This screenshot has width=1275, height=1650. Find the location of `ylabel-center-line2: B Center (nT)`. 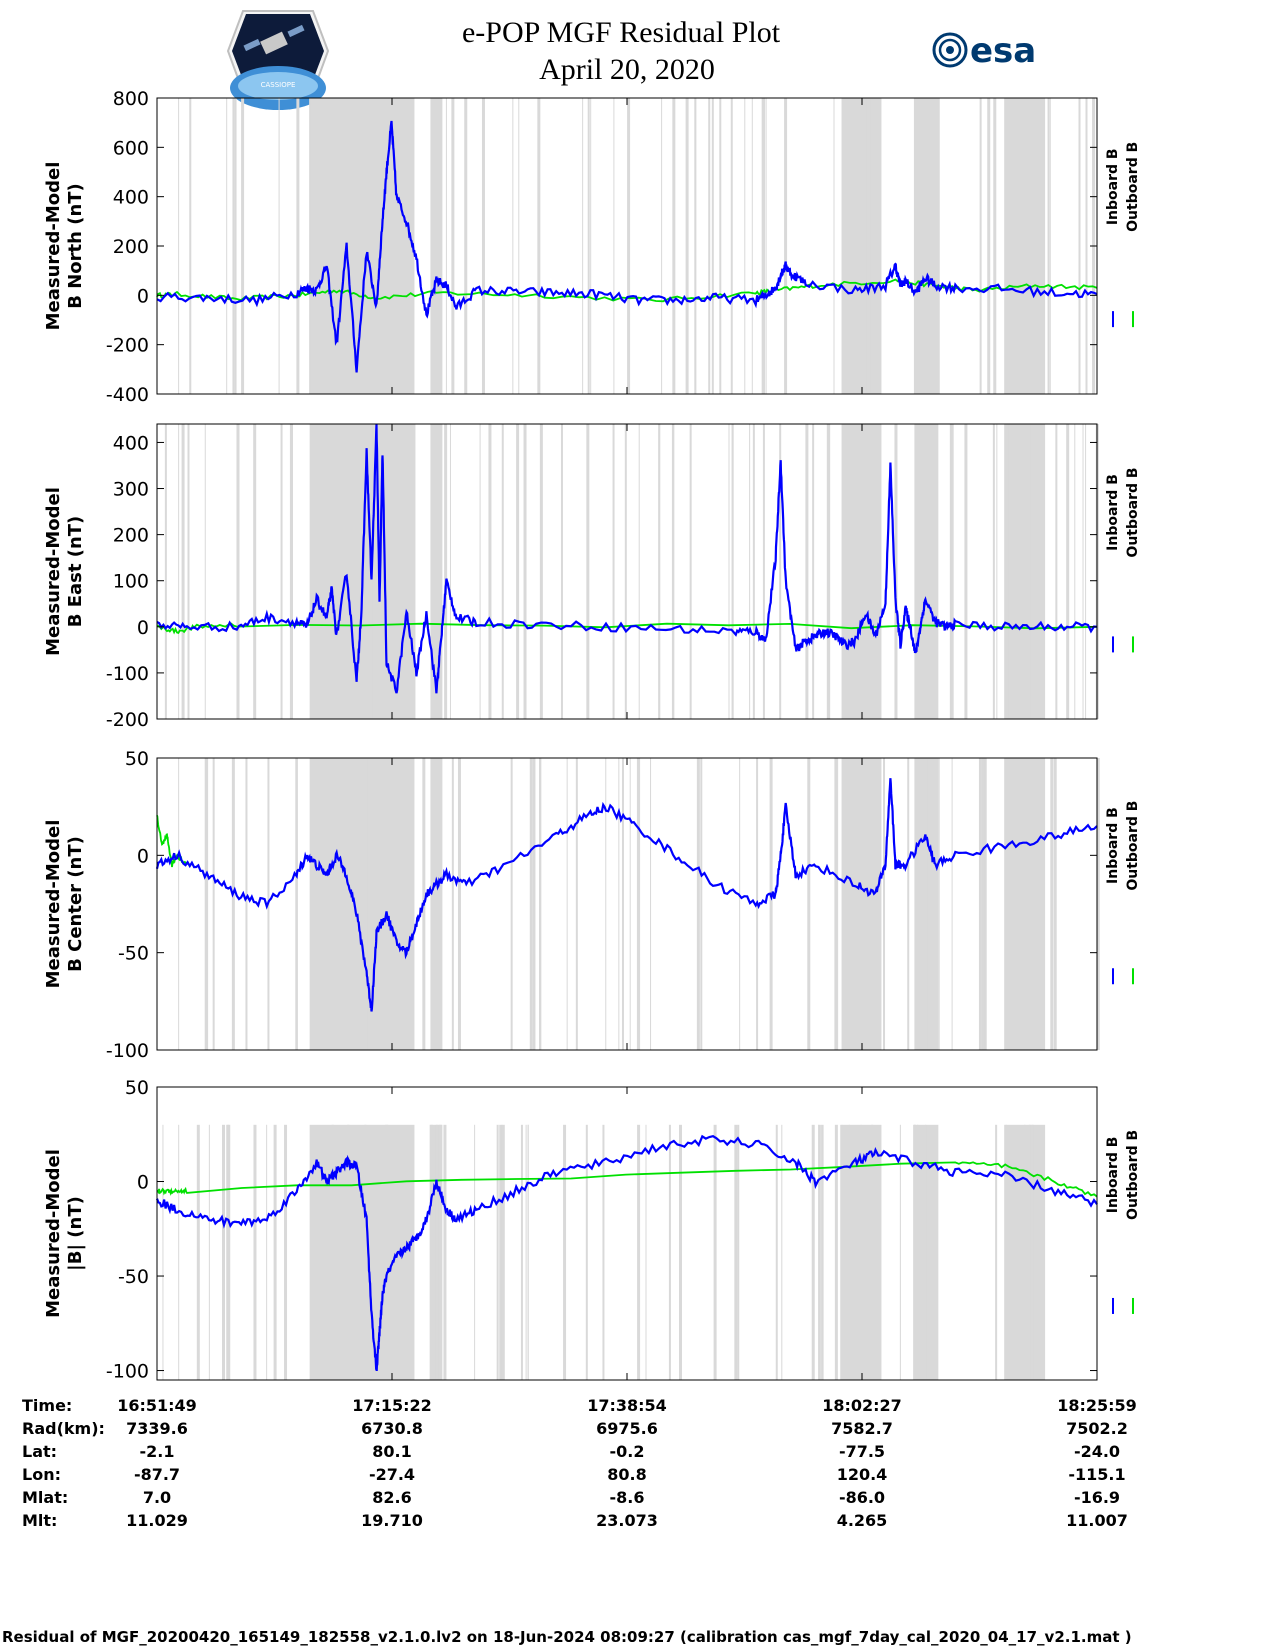

ylabel-center-line2: B Center (nT) is located at coordinates (75, 904).